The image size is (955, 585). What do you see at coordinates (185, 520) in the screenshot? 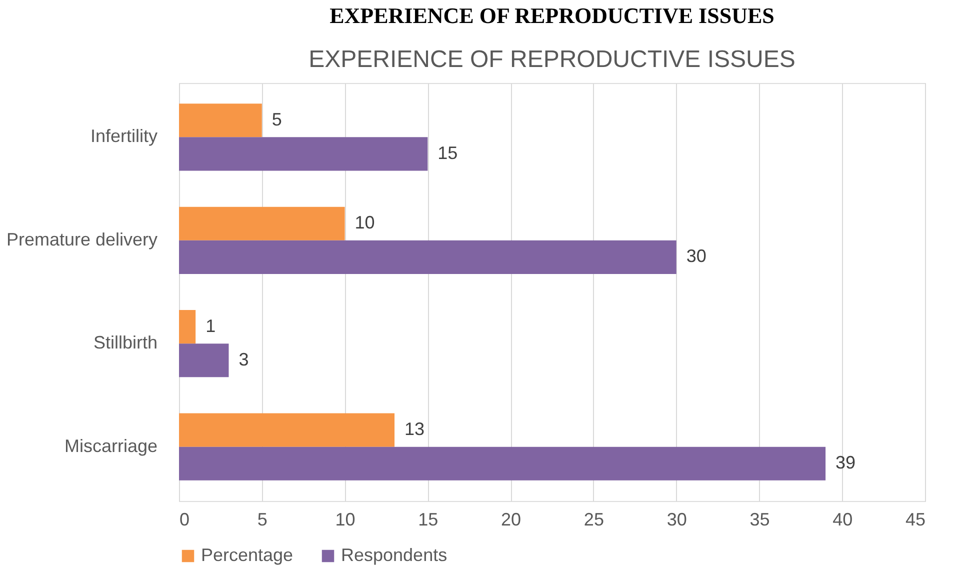
I see `x-tick-label: 0` at bounding box center [185, 520].